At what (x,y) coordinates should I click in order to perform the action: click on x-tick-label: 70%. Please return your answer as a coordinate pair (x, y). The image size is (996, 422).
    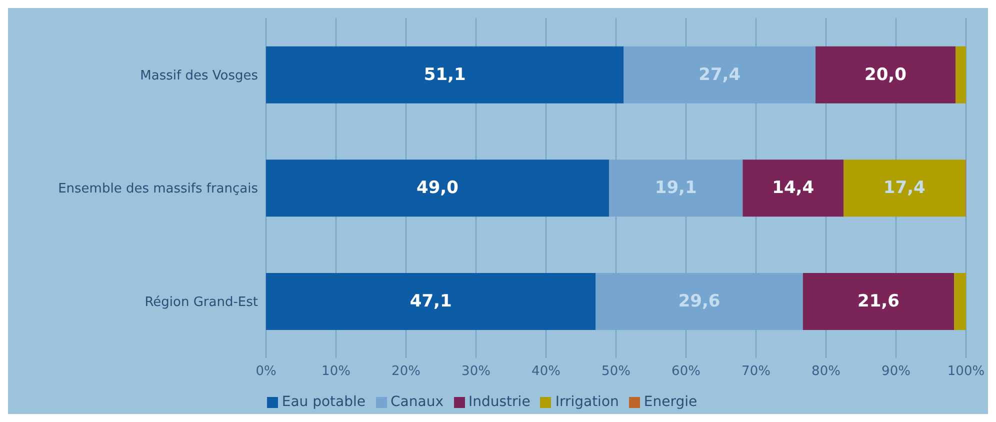
    Looking at the image, I should click on (756, 372).